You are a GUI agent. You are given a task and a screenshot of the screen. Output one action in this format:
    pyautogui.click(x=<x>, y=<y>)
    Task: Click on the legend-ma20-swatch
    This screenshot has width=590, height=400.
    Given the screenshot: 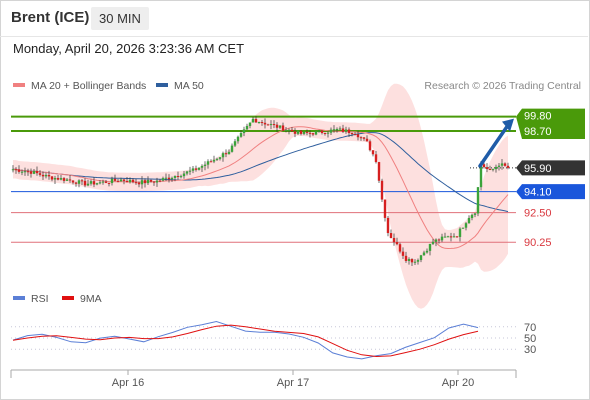 What is the action you would take?
    pyautogui.click(x=19, y=85)
    